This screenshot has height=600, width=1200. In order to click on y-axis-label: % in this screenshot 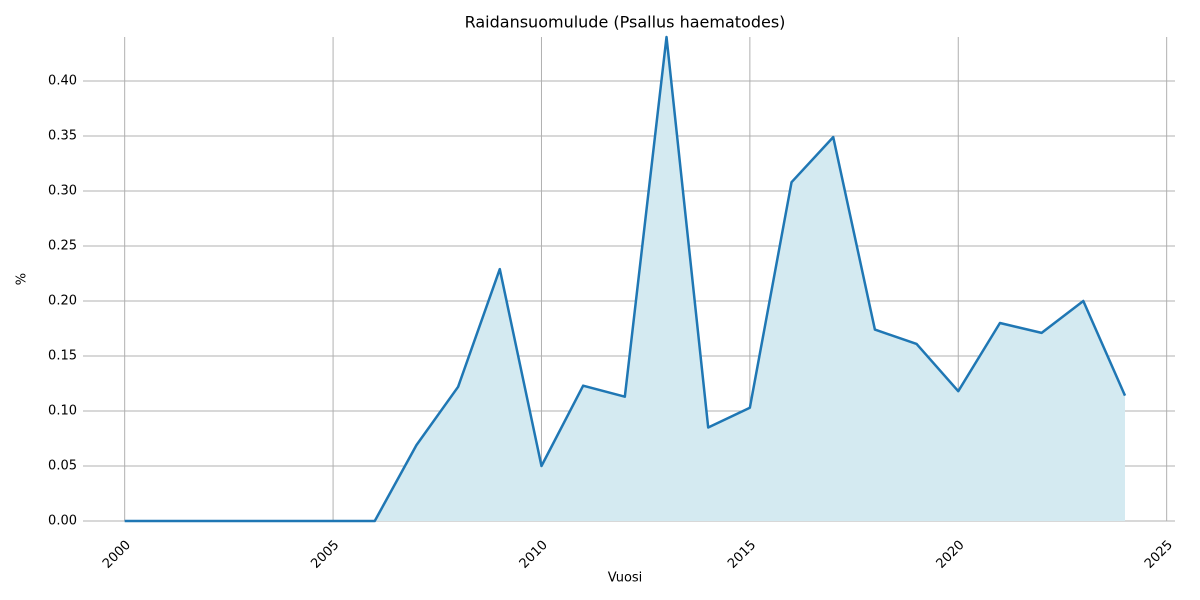, I will do `click(22, 279)`.